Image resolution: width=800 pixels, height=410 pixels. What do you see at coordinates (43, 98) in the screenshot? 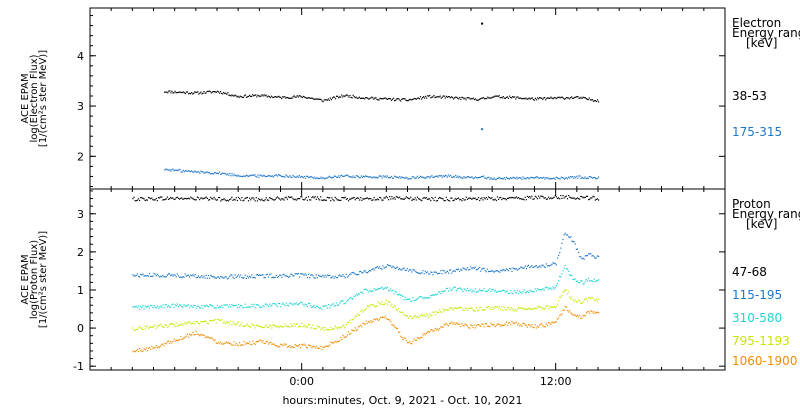
I see `y-axis-label-line: [1/(cm²s ster MeV)]` at bounding box center [43, 98].